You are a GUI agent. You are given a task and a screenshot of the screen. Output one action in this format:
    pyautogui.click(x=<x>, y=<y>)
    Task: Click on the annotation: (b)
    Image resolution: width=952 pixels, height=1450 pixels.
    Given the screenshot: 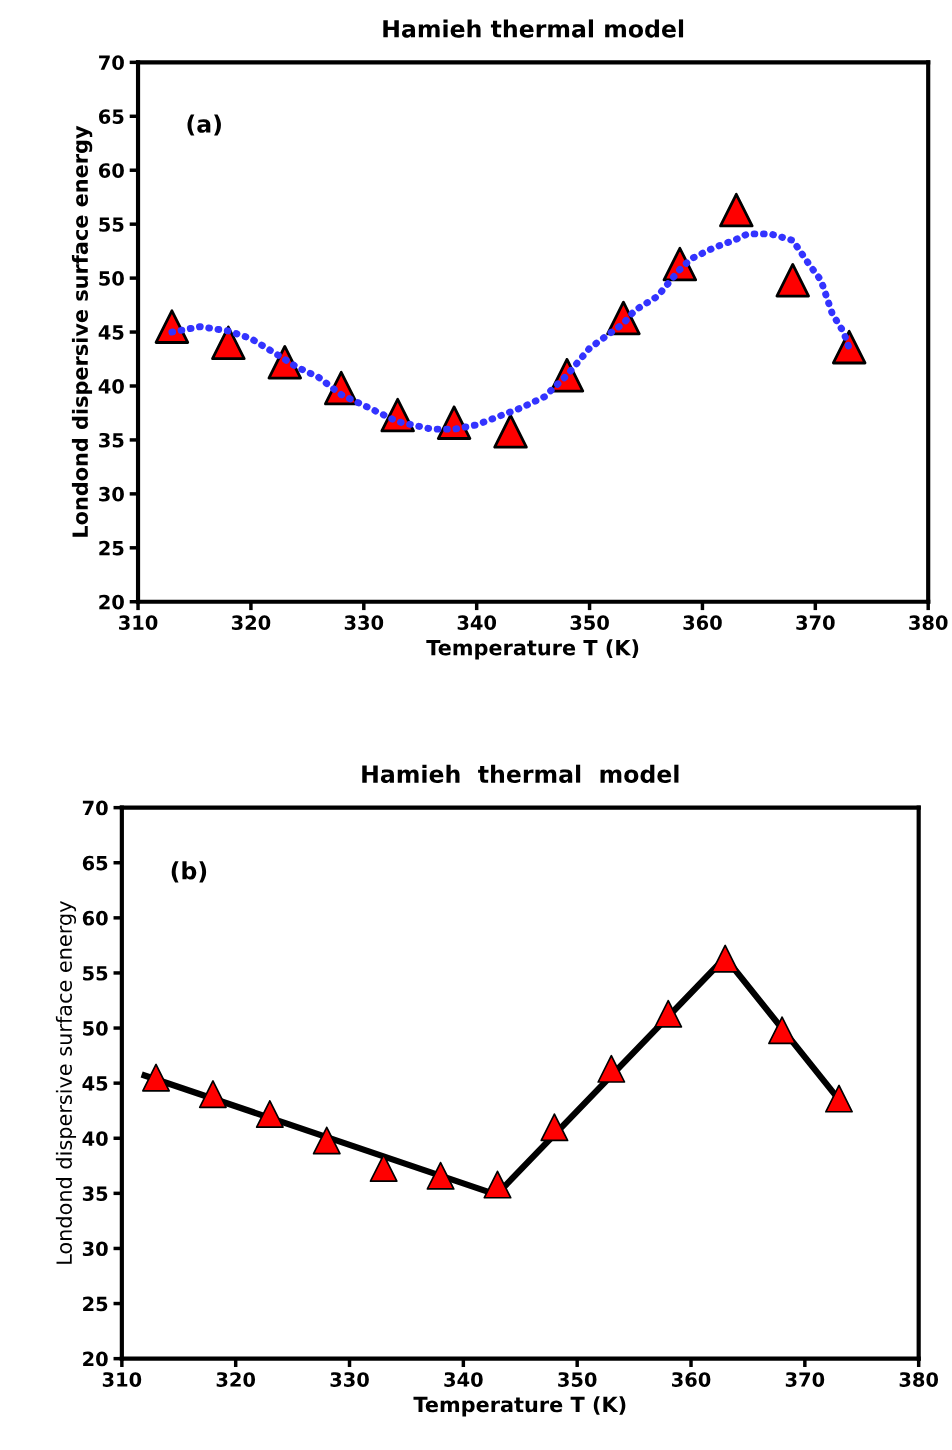 What is the action you would take?
    pyautogui.click(x=189, y=872)
    